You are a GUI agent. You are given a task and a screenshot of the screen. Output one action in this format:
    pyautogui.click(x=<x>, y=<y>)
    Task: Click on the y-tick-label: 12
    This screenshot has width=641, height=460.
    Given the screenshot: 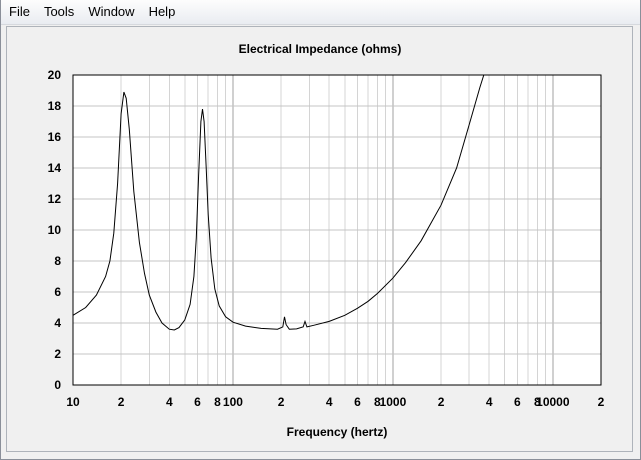 What is the action you would take?
    pyautogui.click(x=55, y=199)
    